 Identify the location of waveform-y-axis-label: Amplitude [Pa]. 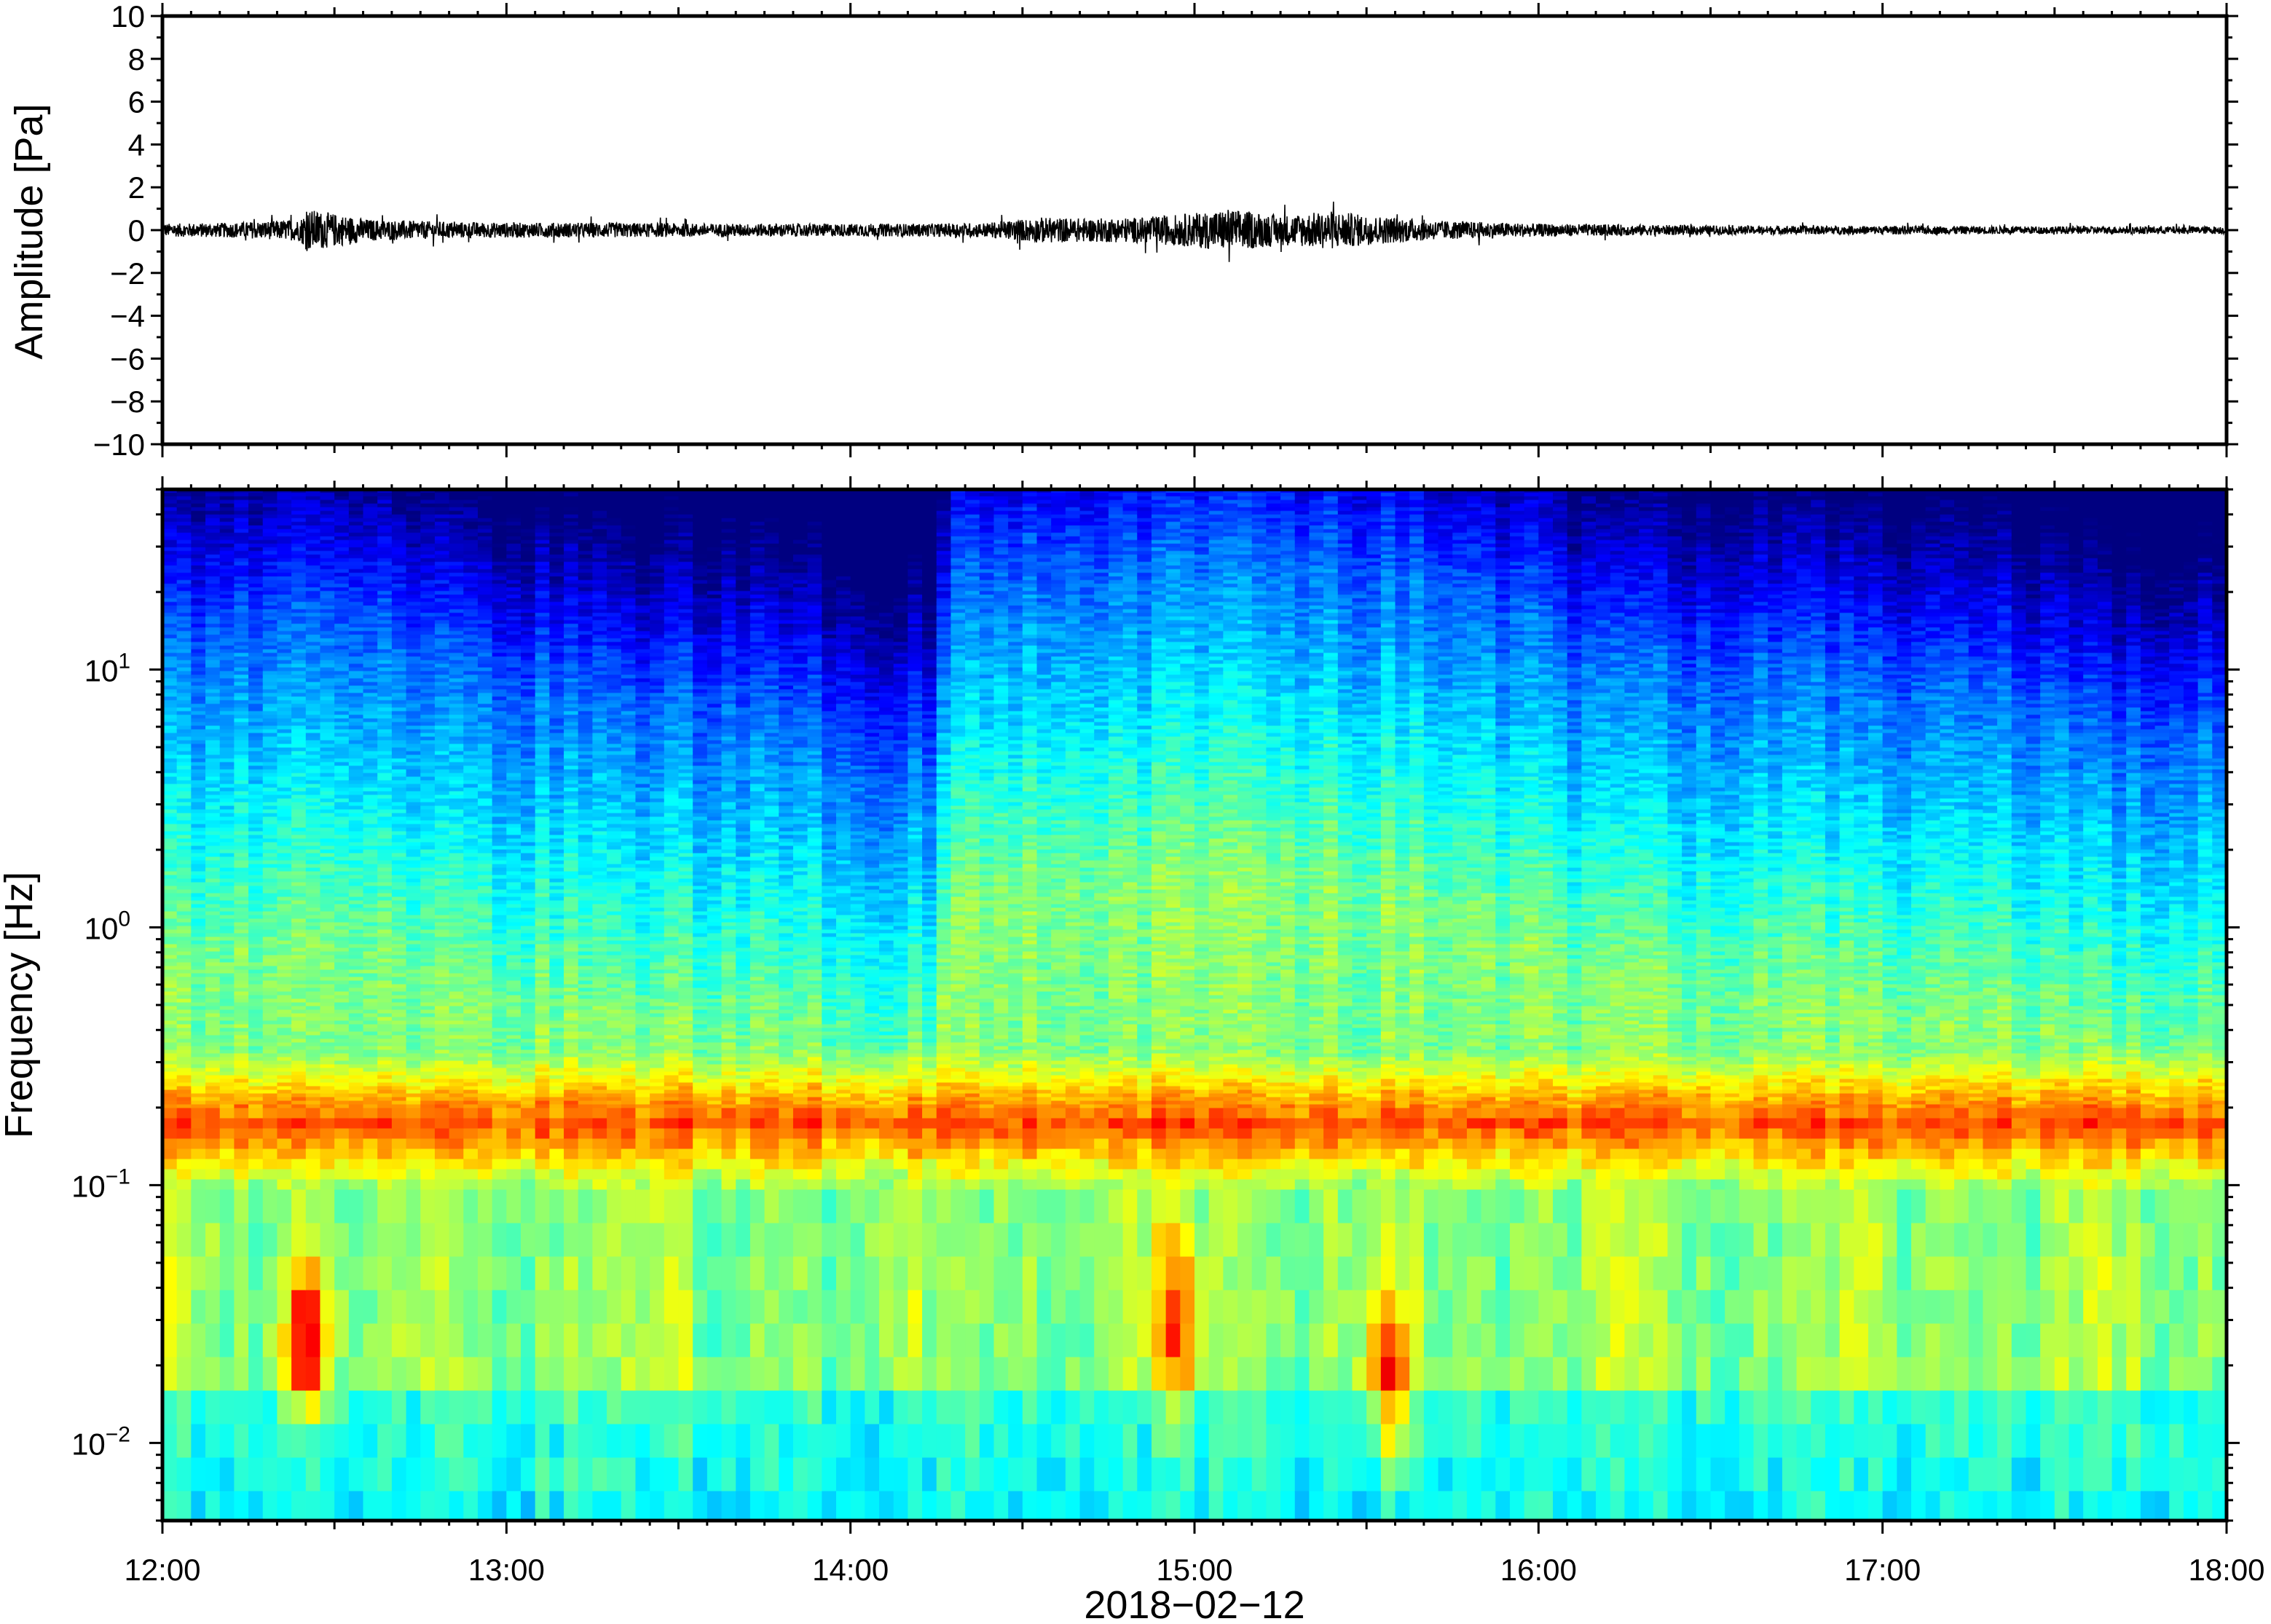
(29, 231).